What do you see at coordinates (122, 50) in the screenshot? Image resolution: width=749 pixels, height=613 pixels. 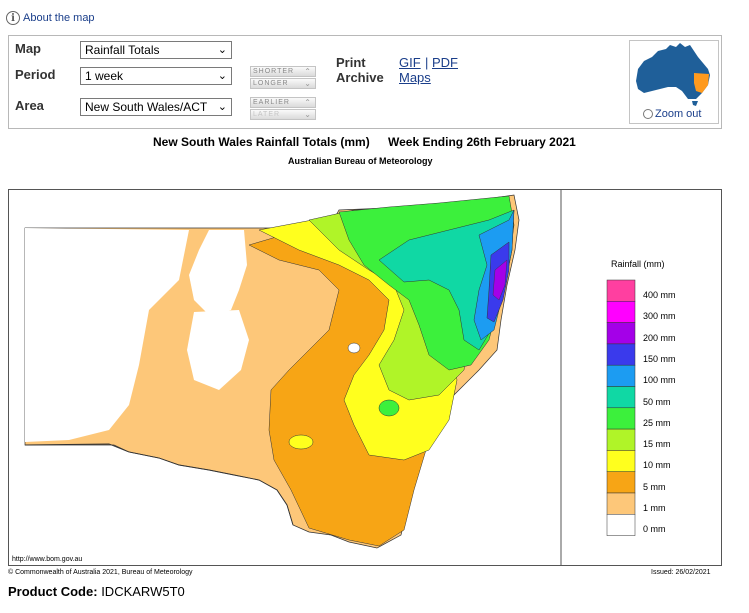 I see `map-select-value: Rainfall Totals` at bounding box center [122, 50].